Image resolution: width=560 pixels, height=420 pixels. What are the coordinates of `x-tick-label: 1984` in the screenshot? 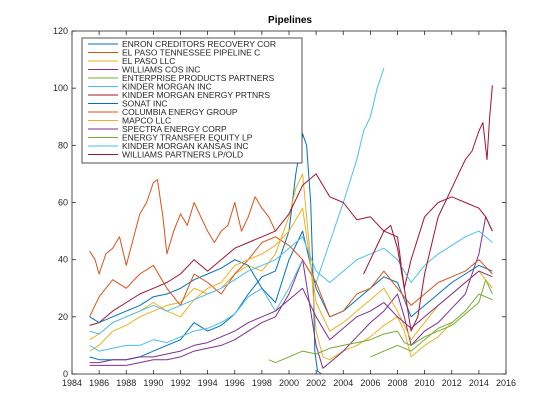 It's located at (72, 383).